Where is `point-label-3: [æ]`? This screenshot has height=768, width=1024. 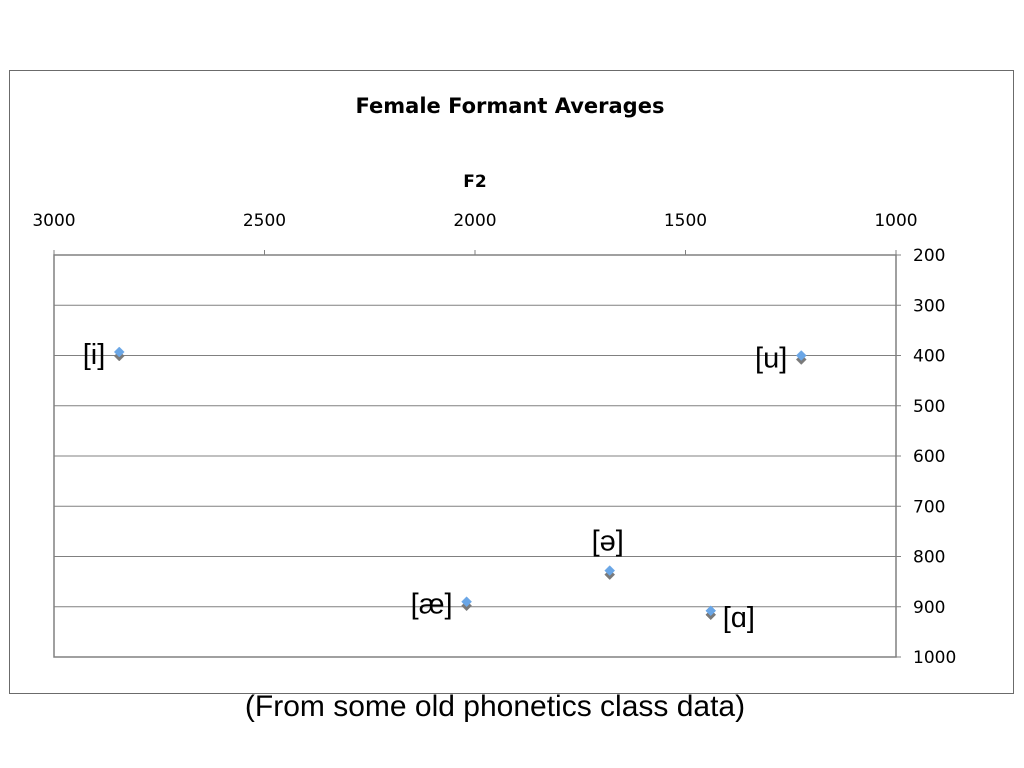 point-label-3: [æ] is located at coordinates (432, 605).